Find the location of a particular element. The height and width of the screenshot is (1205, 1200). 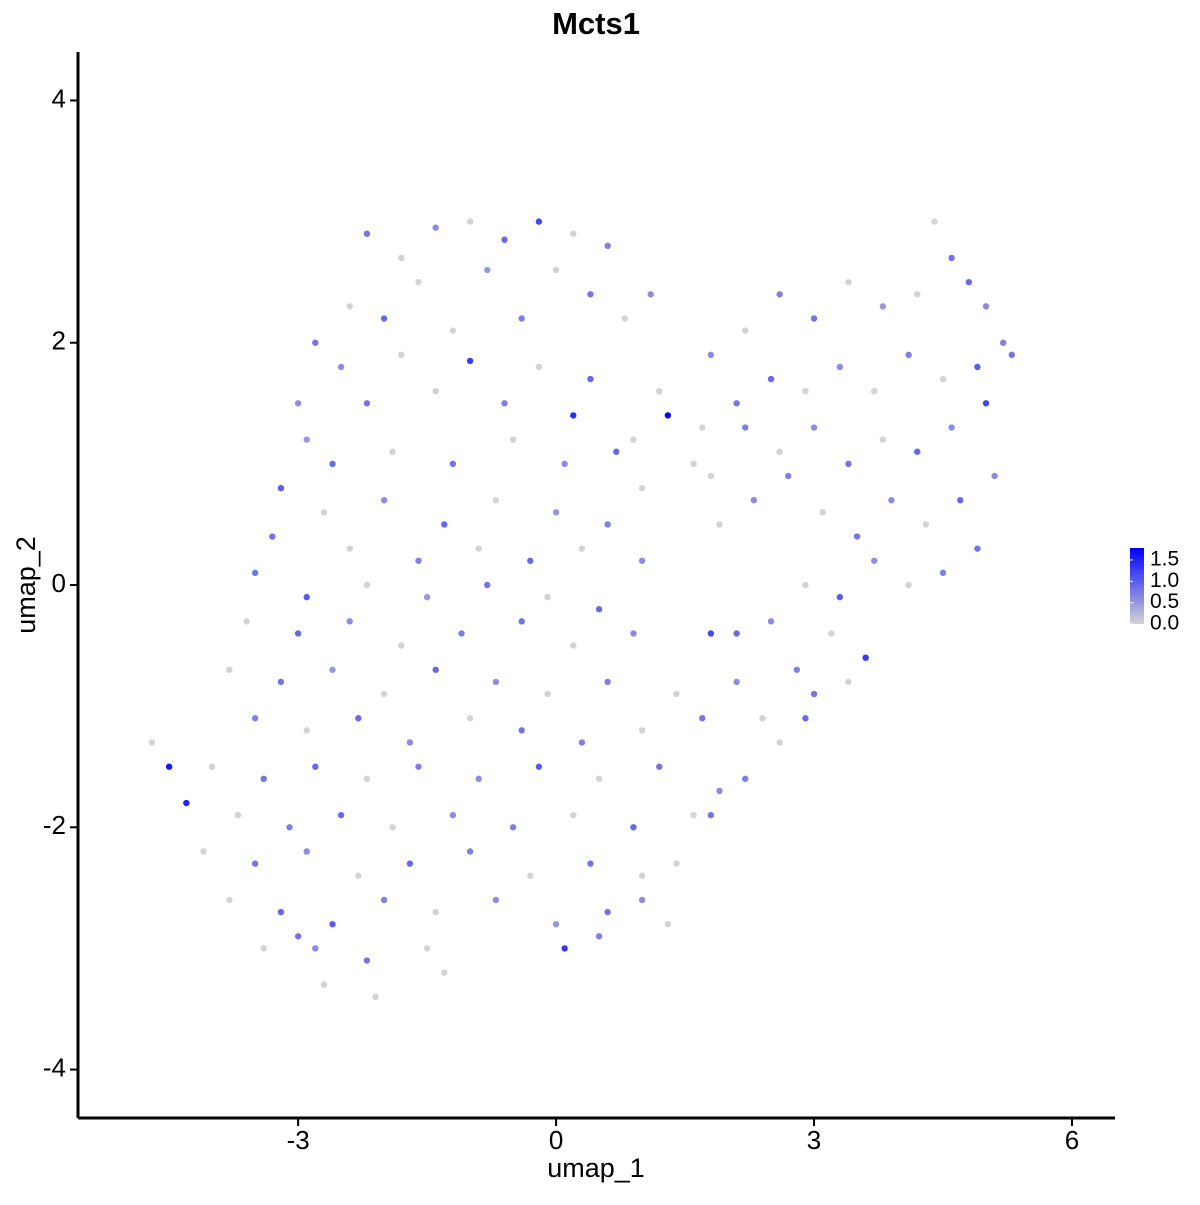

colorbar-label: 1.0 is located at coordinates (1164, 580).